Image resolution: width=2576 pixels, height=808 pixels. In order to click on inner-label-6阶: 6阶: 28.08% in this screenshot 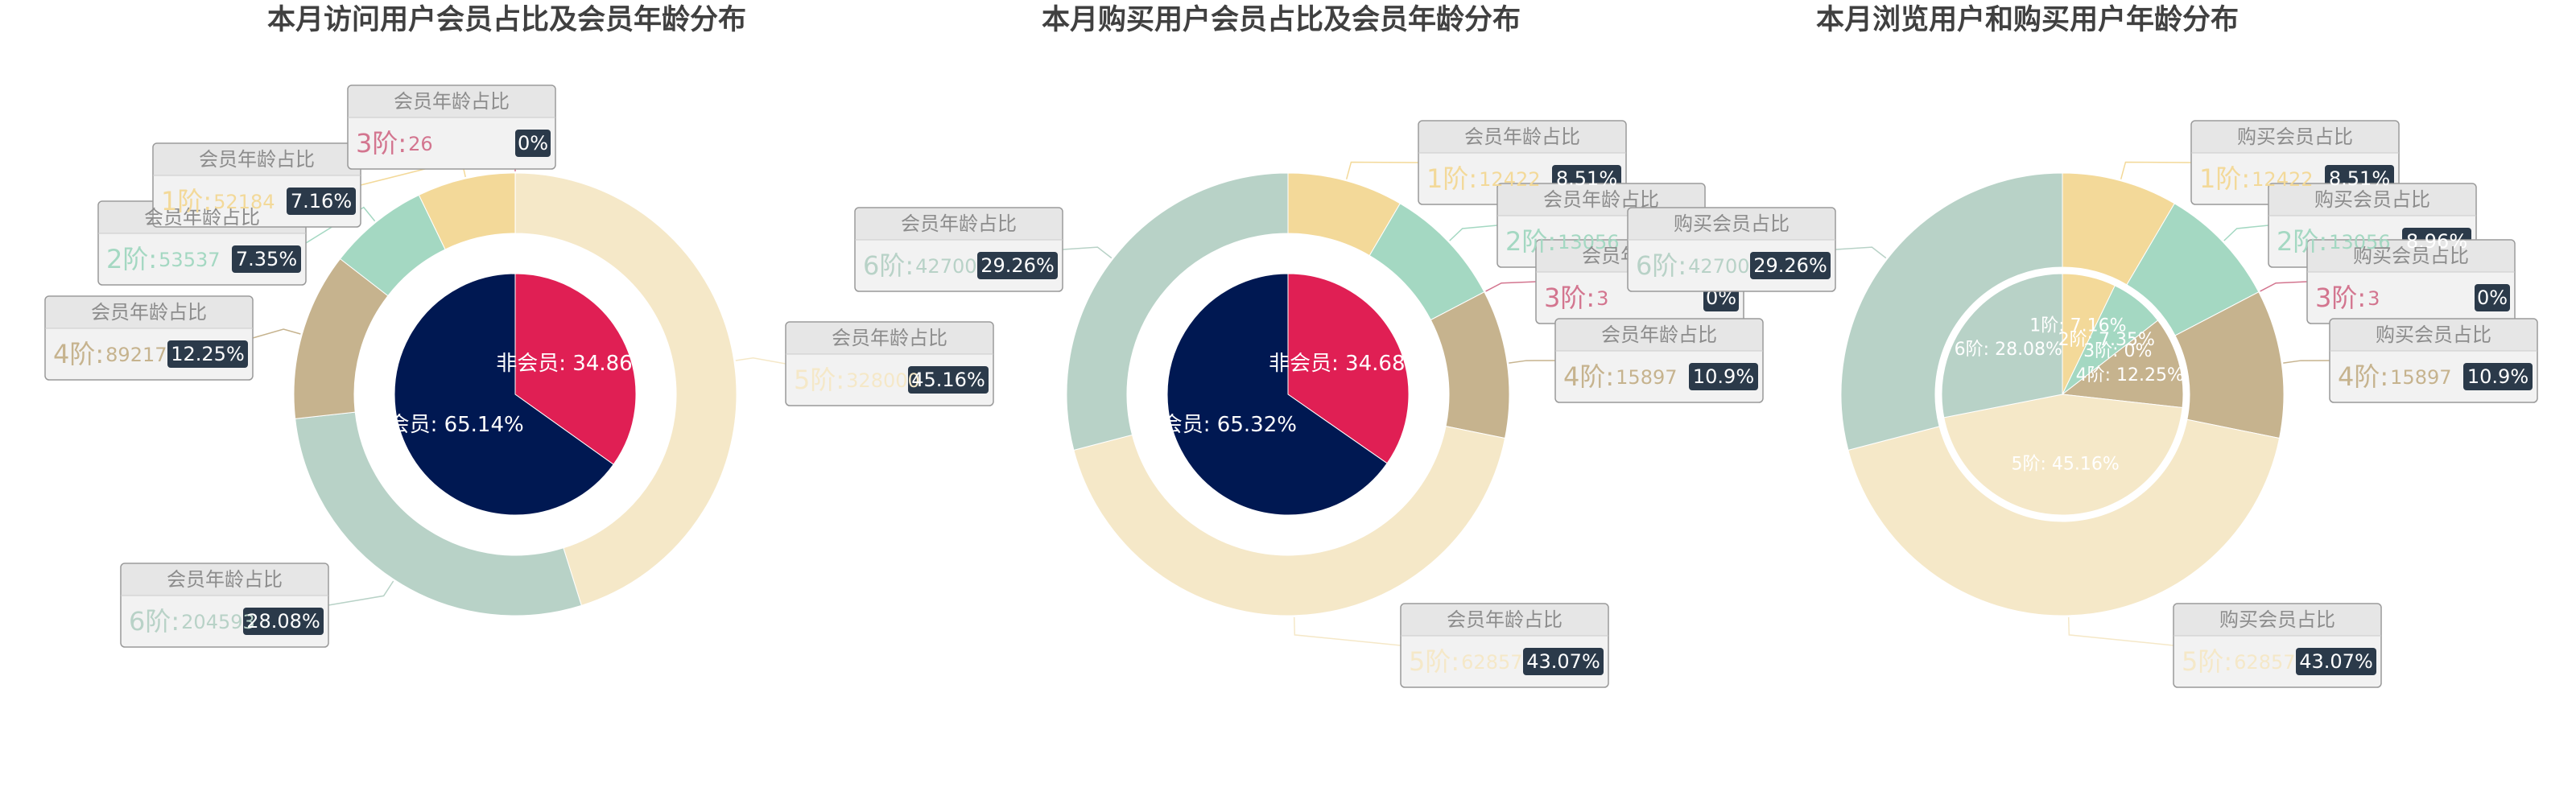, I will do `click(2009, 350)`.